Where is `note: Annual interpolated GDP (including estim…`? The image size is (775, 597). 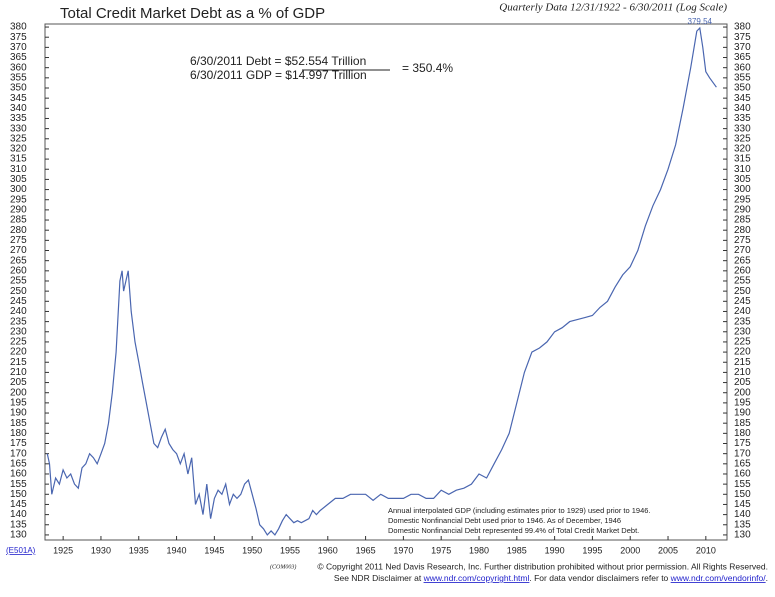
note: Annual interpolated GDP (including estim… is located at coordinates (519, 510).